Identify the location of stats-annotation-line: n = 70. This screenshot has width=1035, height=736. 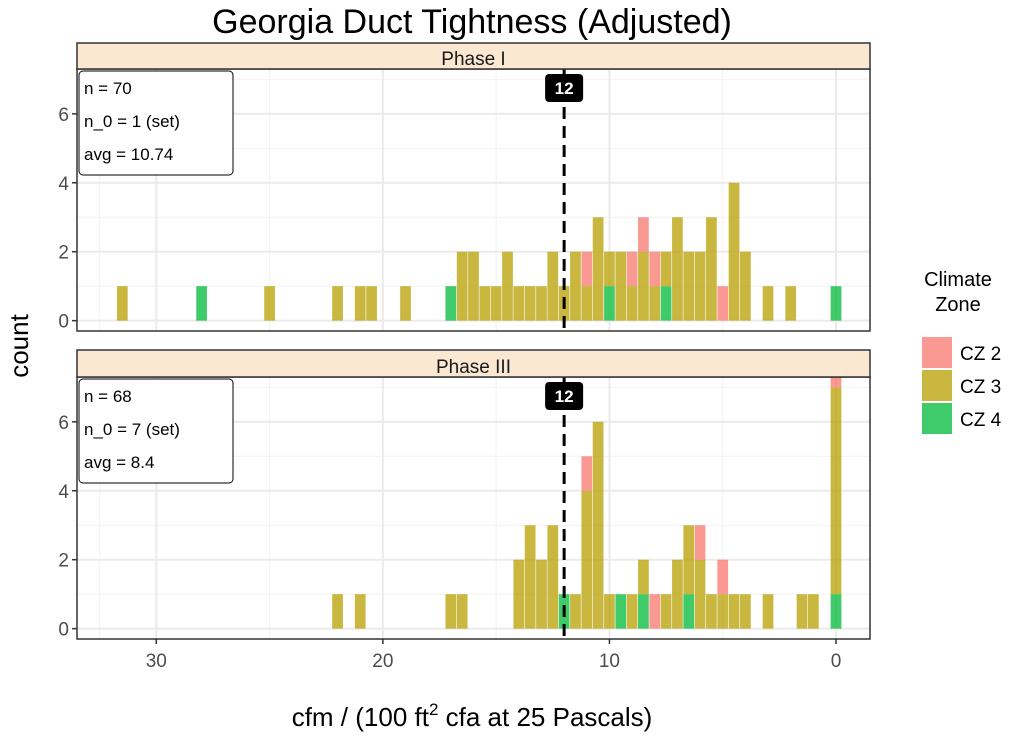
(108, 88).